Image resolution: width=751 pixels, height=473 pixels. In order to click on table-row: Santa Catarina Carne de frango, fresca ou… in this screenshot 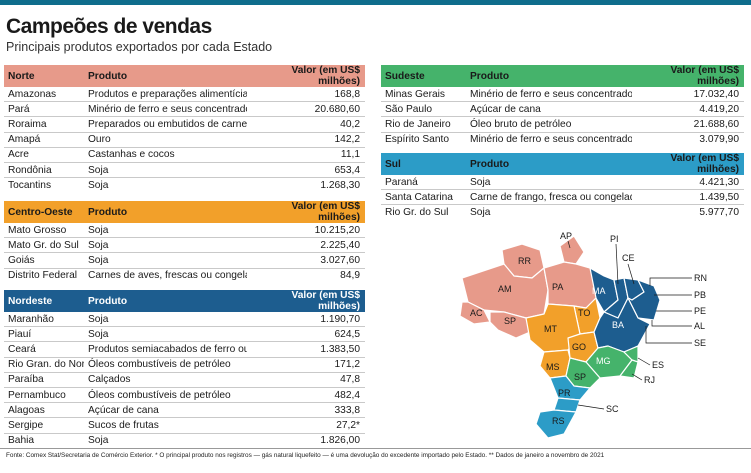, I will do `click(562, 197)`.